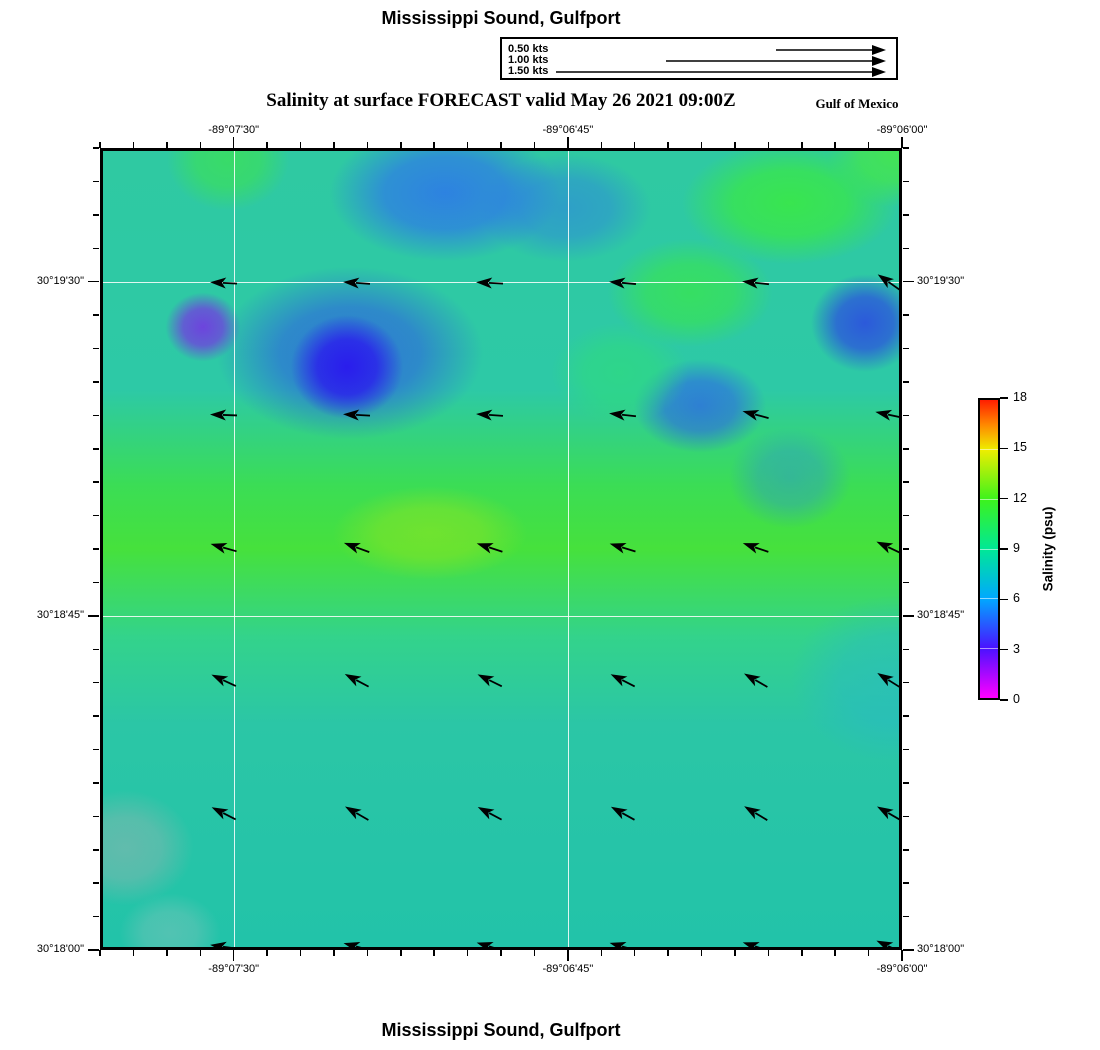 The image size is (1100, 1050). What do you see at coordinates (1016, 598) in the screenshot?
I see `colorbar-tick-label: 6` at bounding box center [1016, 598].